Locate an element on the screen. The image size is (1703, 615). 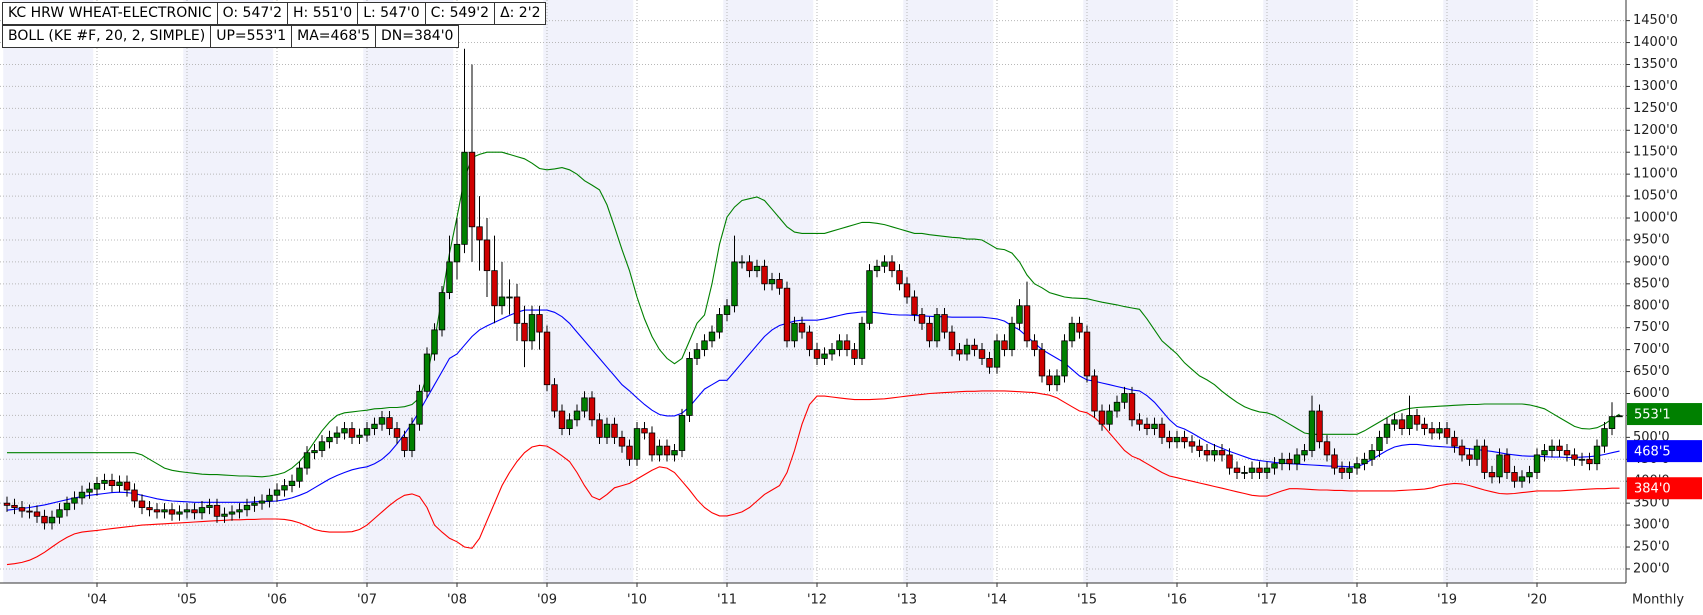
y-tick-label: 1250'0 is located at coordinates (1655, 108).